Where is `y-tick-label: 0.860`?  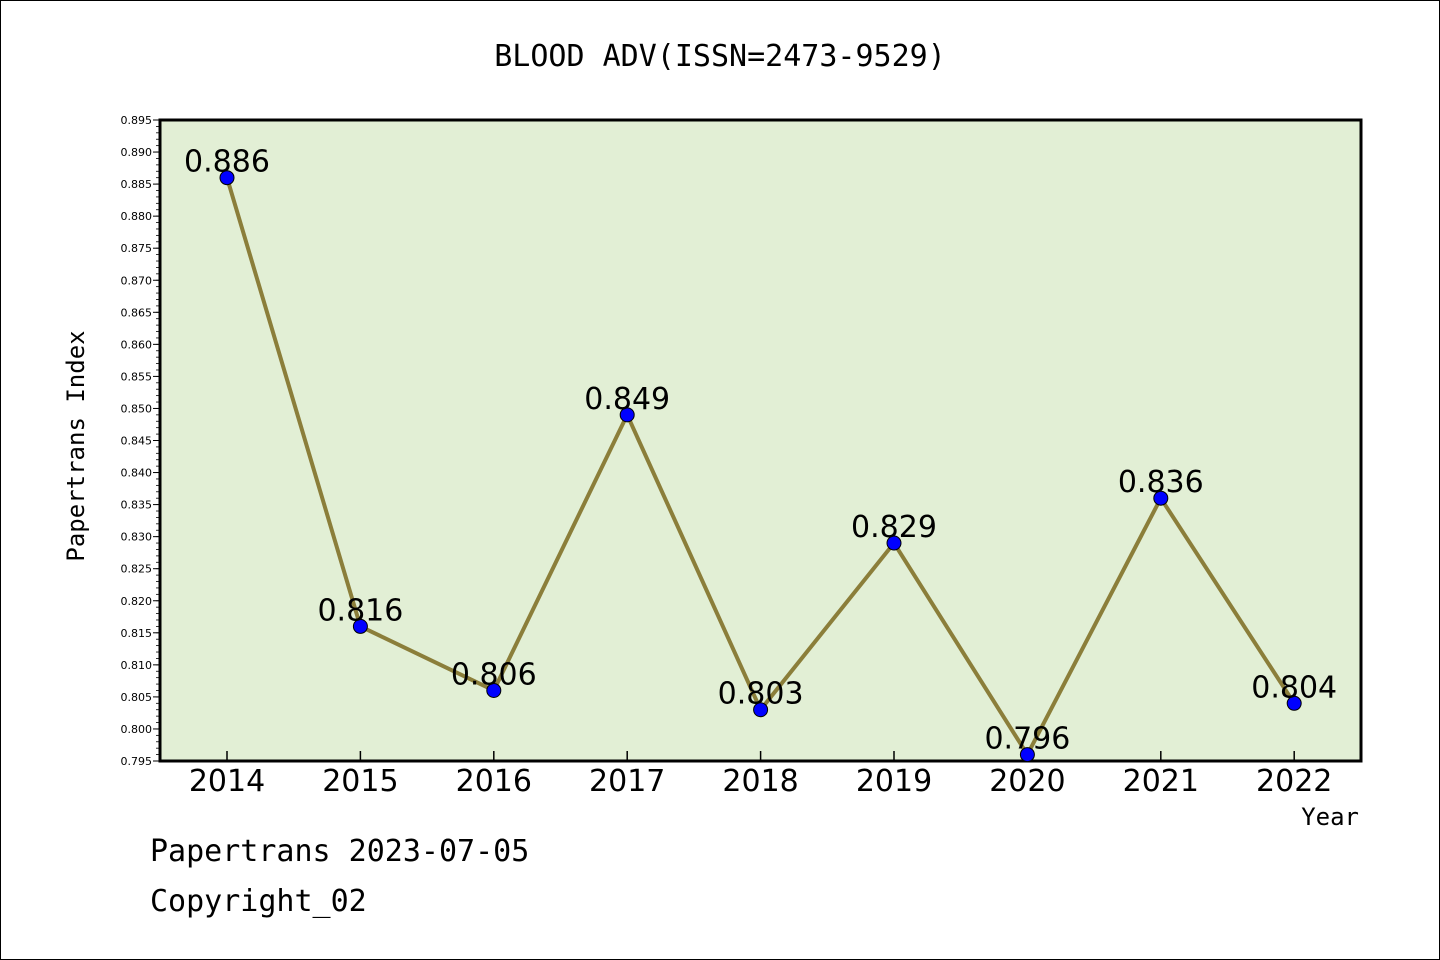
y-tick-label: 0.860 is located at coordinates (137, 344).